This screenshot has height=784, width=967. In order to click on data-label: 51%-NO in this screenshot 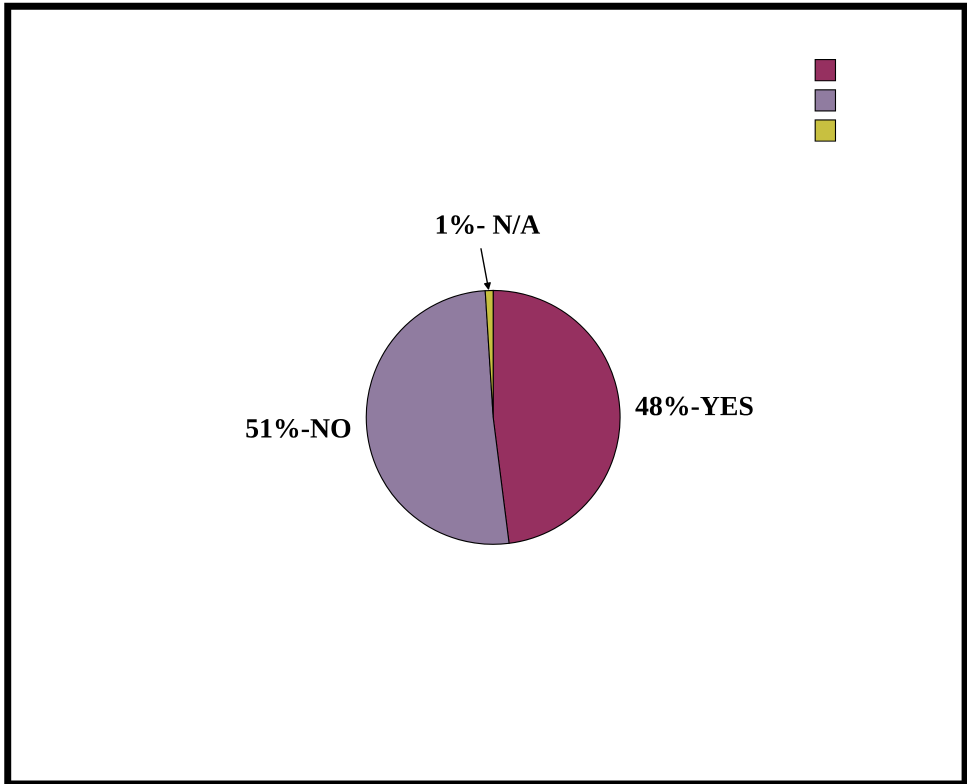, I will do `click(298, 428)`.